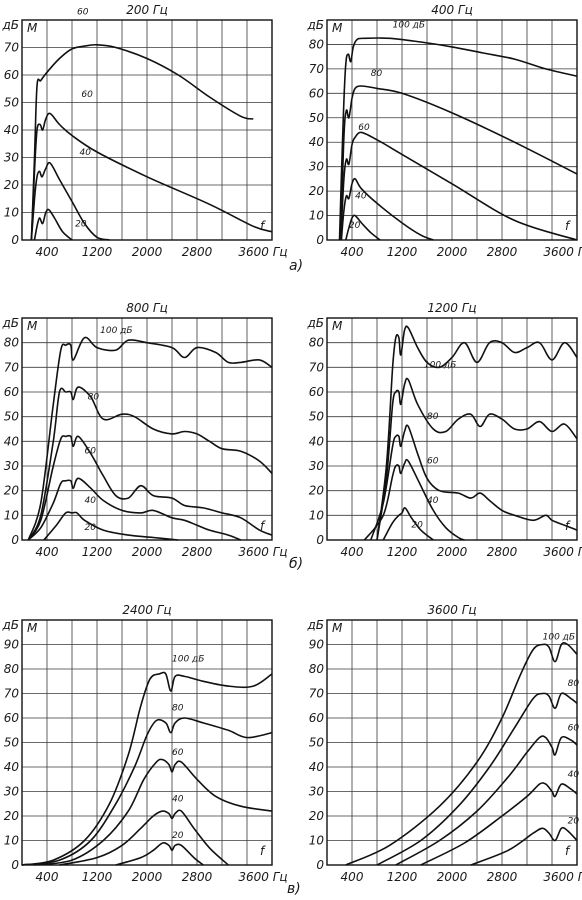 Image resolution: width=582 pixels, height=900 pixels. Describe the element at coordinates (452, 10) in the screenshot. I see `chart-title: 400 Гц` at that location.